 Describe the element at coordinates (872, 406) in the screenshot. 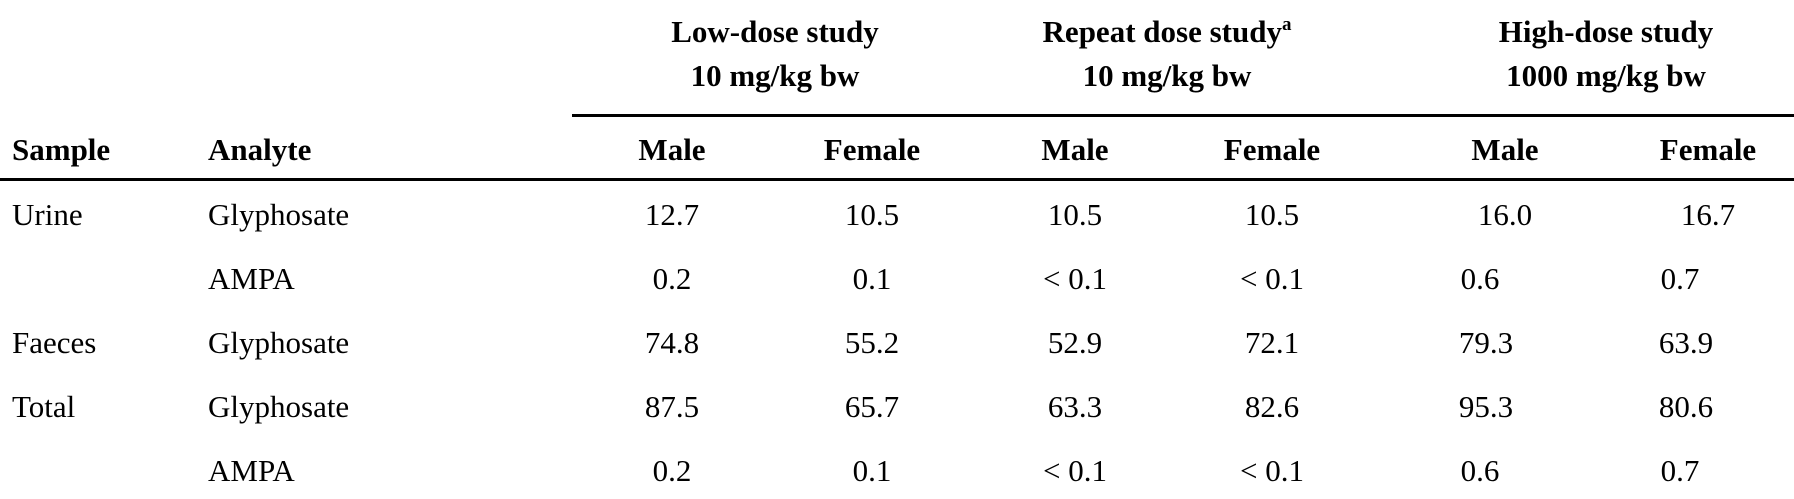

I see `value-cell: 65.7` at that location.